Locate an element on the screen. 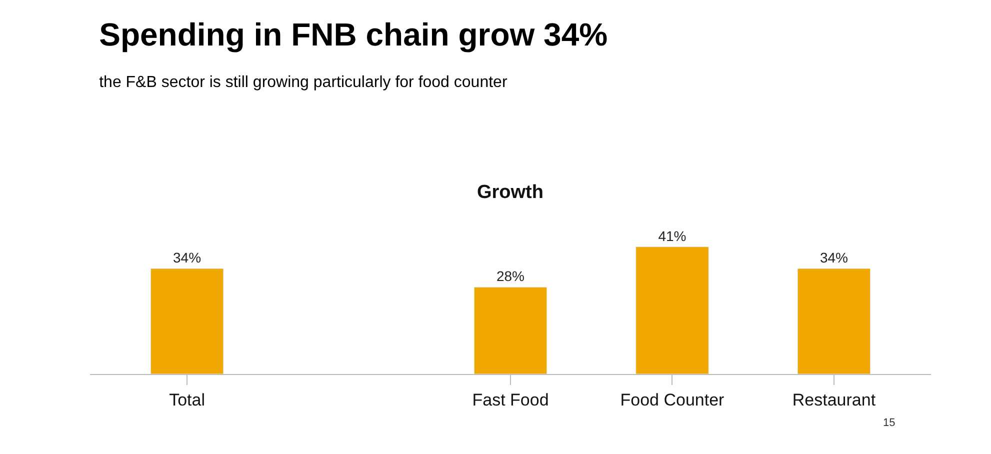 The height and width of the screenshot is (454, 991). data-label: 28% is located at coordinates (510, 276).